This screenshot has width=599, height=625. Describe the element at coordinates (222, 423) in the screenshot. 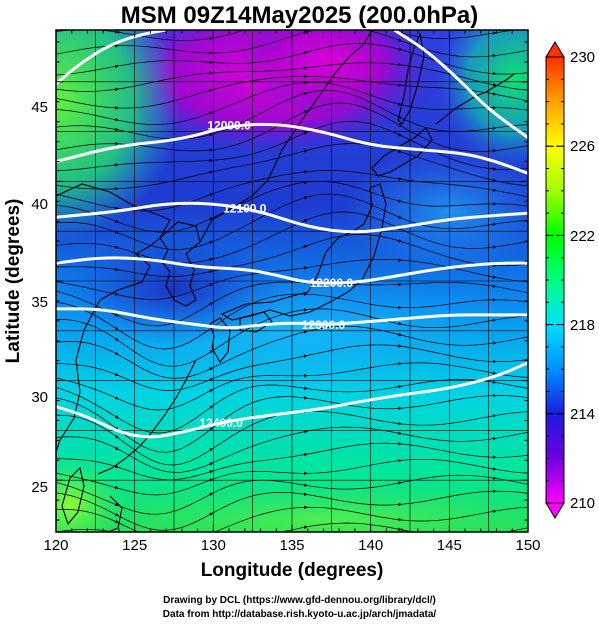

I see `contour-label: 12400.0` at that location.